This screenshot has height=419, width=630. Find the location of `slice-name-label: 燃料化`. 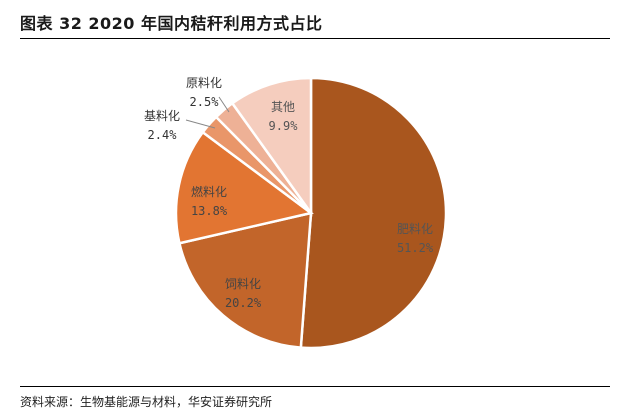

slice-name-label: 燃料化 is located at coordinates (209, 191).